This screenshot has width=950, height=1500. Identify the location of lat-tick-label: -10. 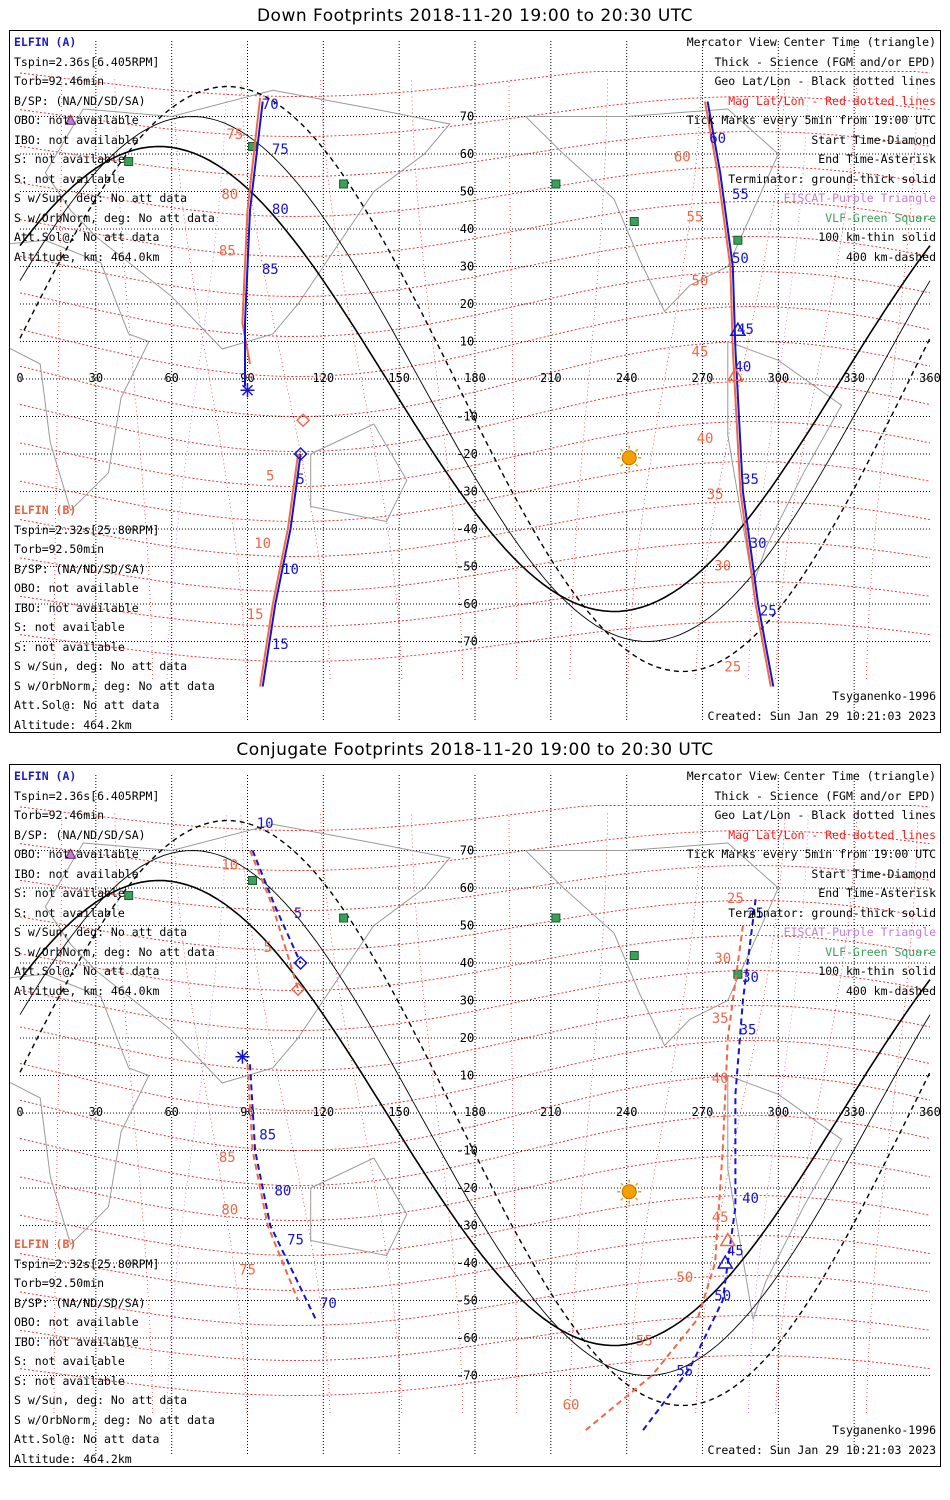
(467, 1151).